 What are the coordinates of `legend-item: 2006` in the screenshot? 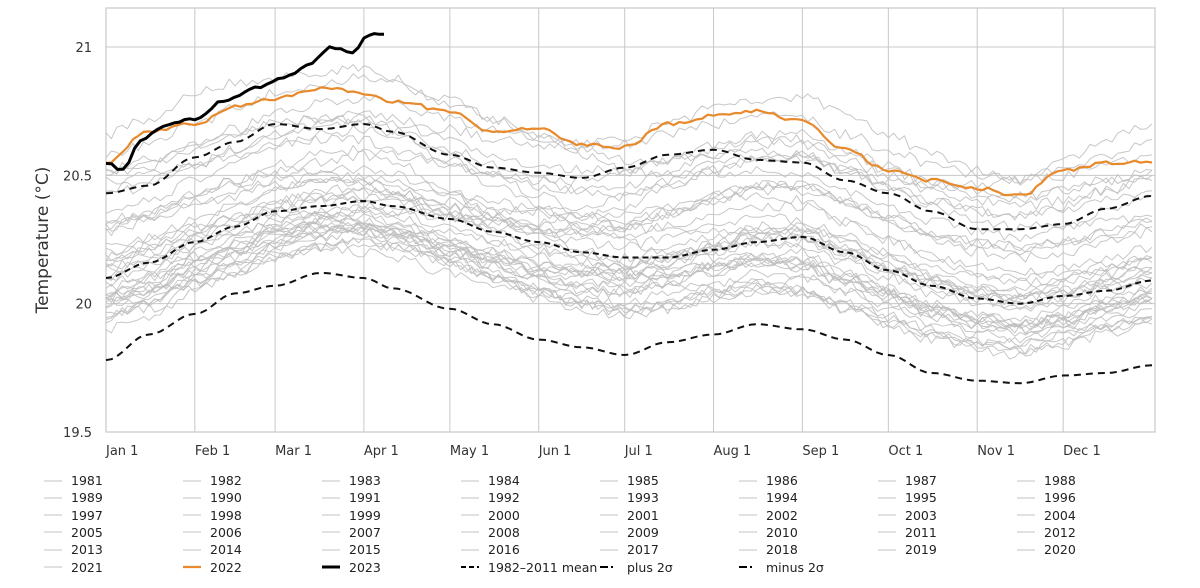 It's located at (212, 532).